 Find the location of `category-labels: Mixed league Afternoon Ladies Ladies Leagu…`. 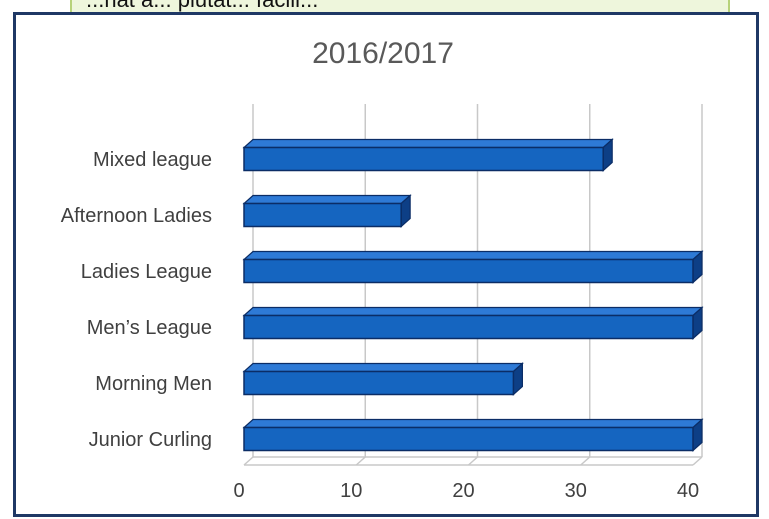

category-labels: Mixed league Afternoon Ladies Ladies Leagu… is located at coordinates (136, 300).